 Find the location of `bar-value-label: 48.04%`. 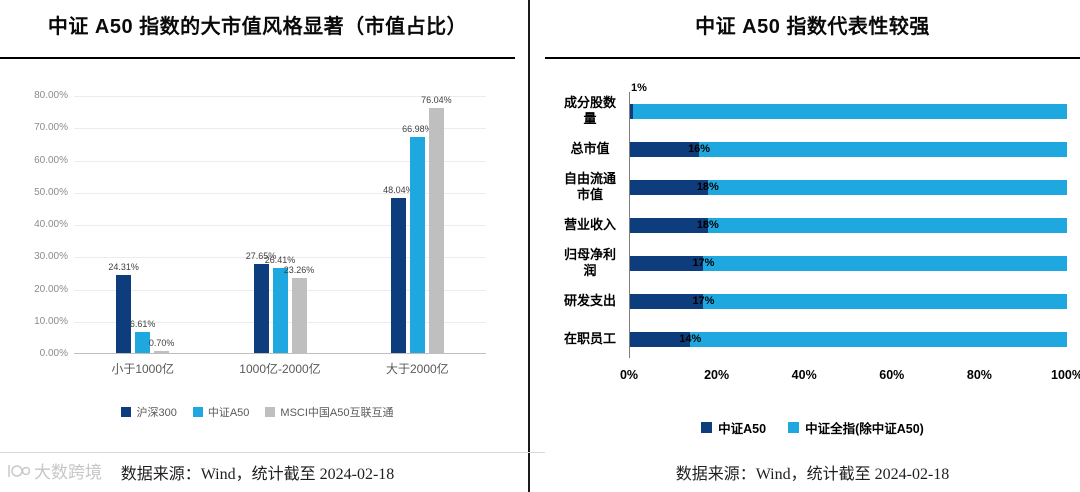

bar-value-label: 48.04% is located at coordinates (398, 190).